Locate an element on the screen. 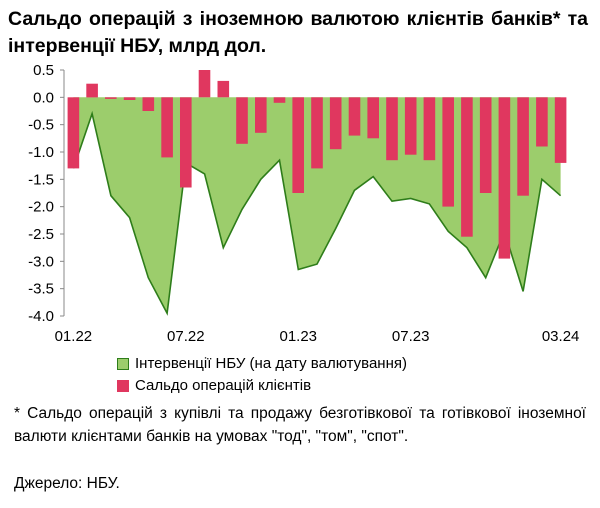  bar-11.22 is located at coordinates (261, 115).